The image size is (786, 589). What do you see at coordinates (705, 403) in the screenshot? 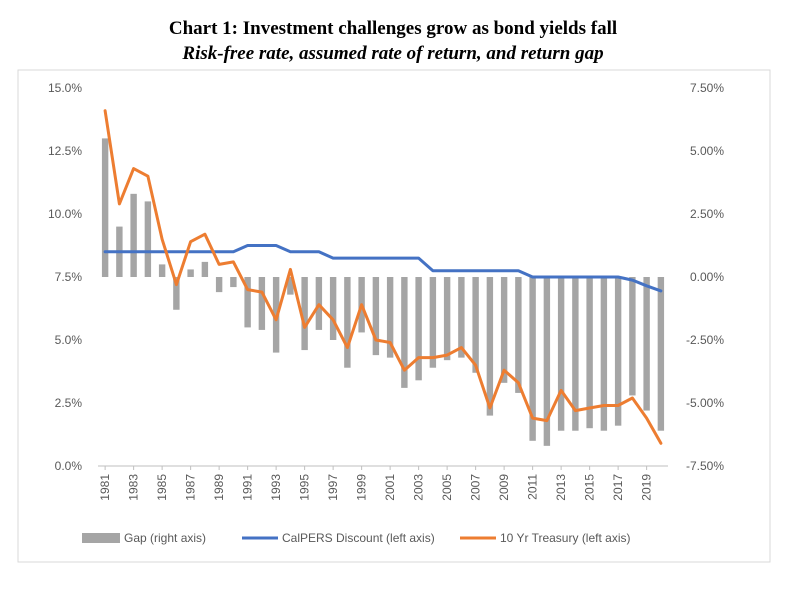
I see `right-axis-tick-label: -5.00%` at bounding box center [705, 403].